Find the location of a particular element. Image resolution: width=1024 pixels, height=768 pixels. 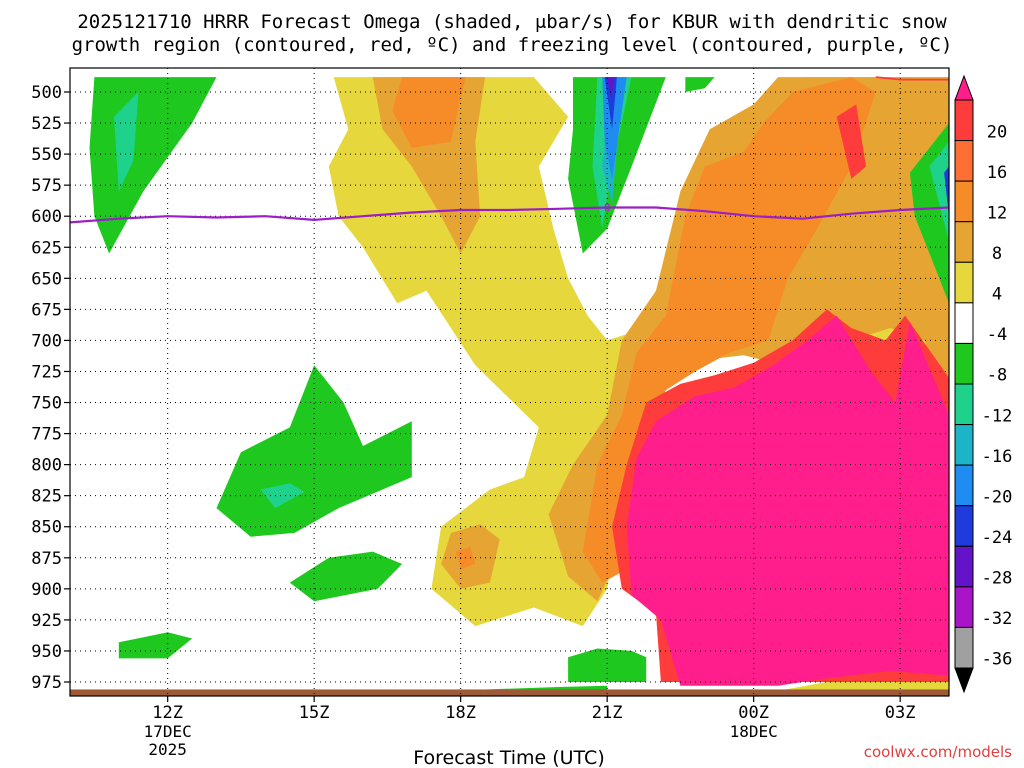

colorbar-label-4: 4 is located at coordinates (997, 295).